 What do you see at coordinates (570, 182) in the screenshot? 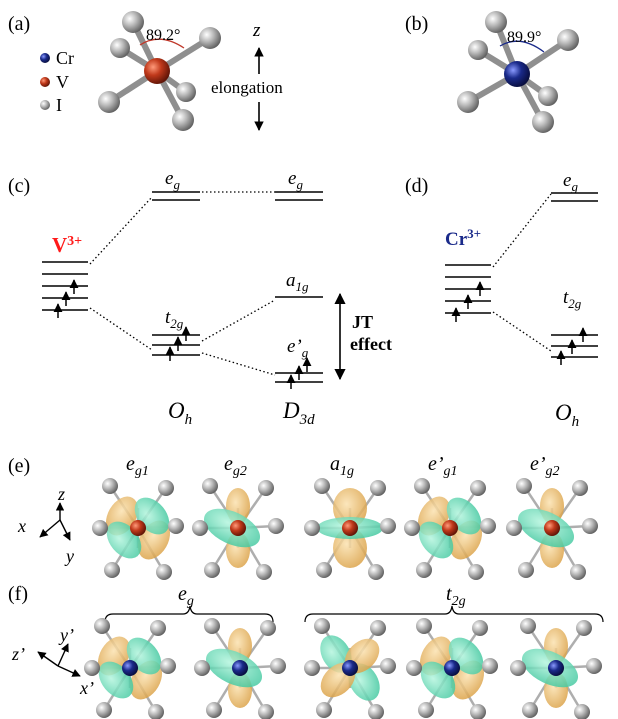
I see `level-label-eg-cr: eg` at bounding box center [570, 182].